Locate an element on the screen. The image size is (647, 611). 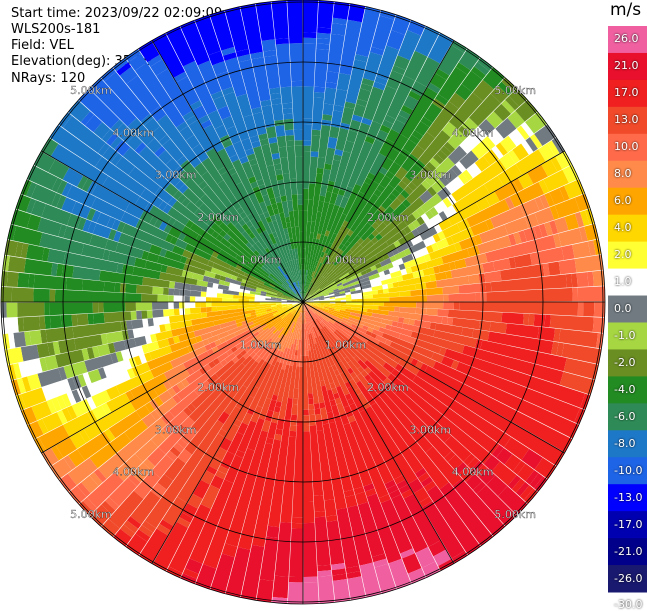
colorbar-tick-label: -1.0 is located at coordinates (624, 335).